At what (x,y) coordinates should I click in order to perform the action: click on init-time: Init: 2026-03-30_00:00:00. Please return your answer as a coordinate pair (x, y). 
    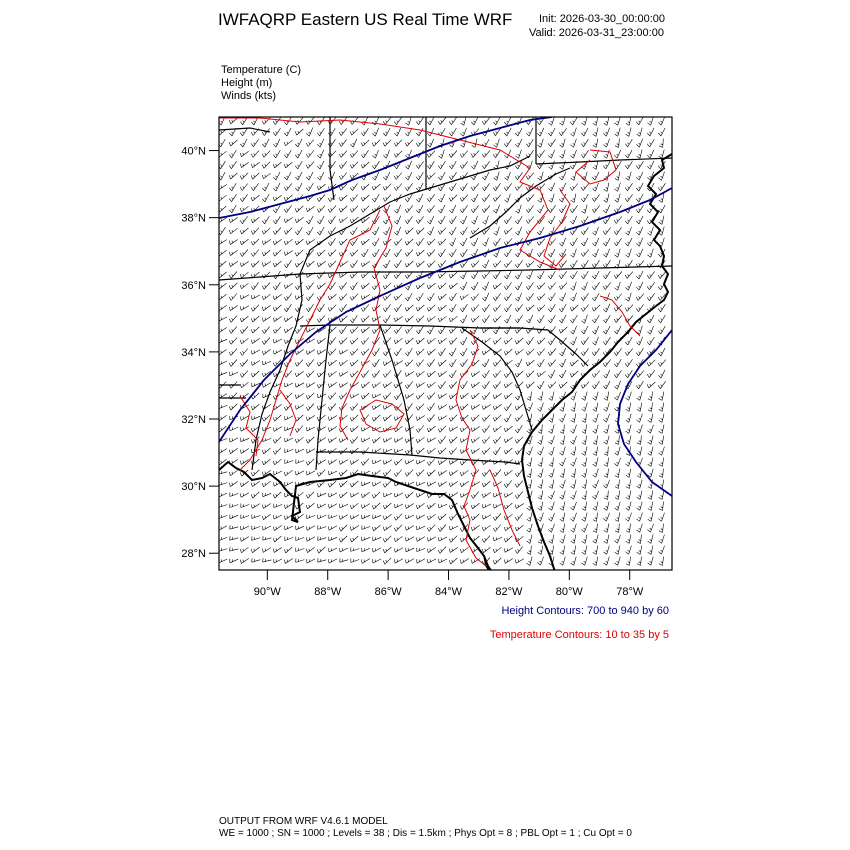
    Looking at the image, I should click on (602, 19).